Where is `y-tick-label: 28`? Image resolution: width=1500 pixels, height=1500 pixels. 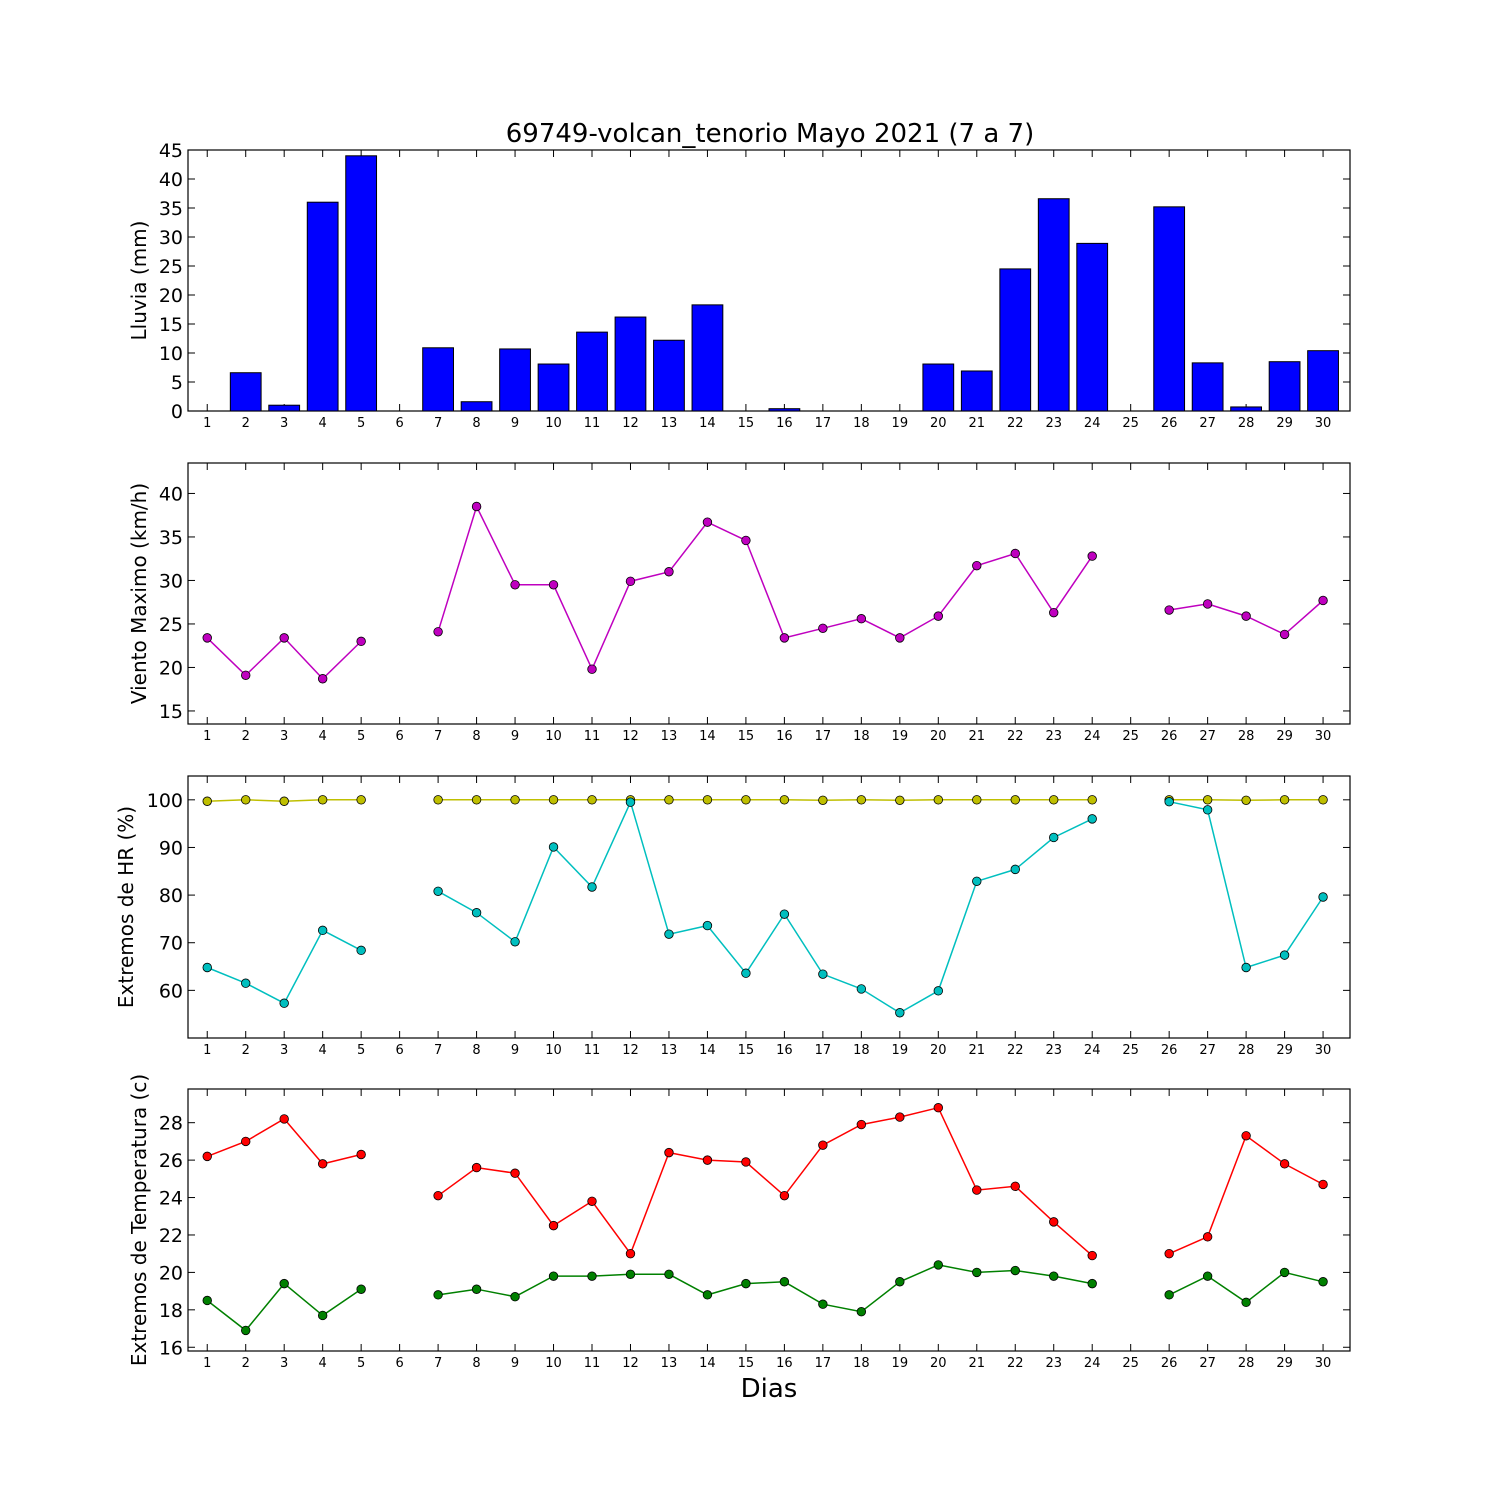 y-tick-label: 28 is located at coordinates (171, 1124).